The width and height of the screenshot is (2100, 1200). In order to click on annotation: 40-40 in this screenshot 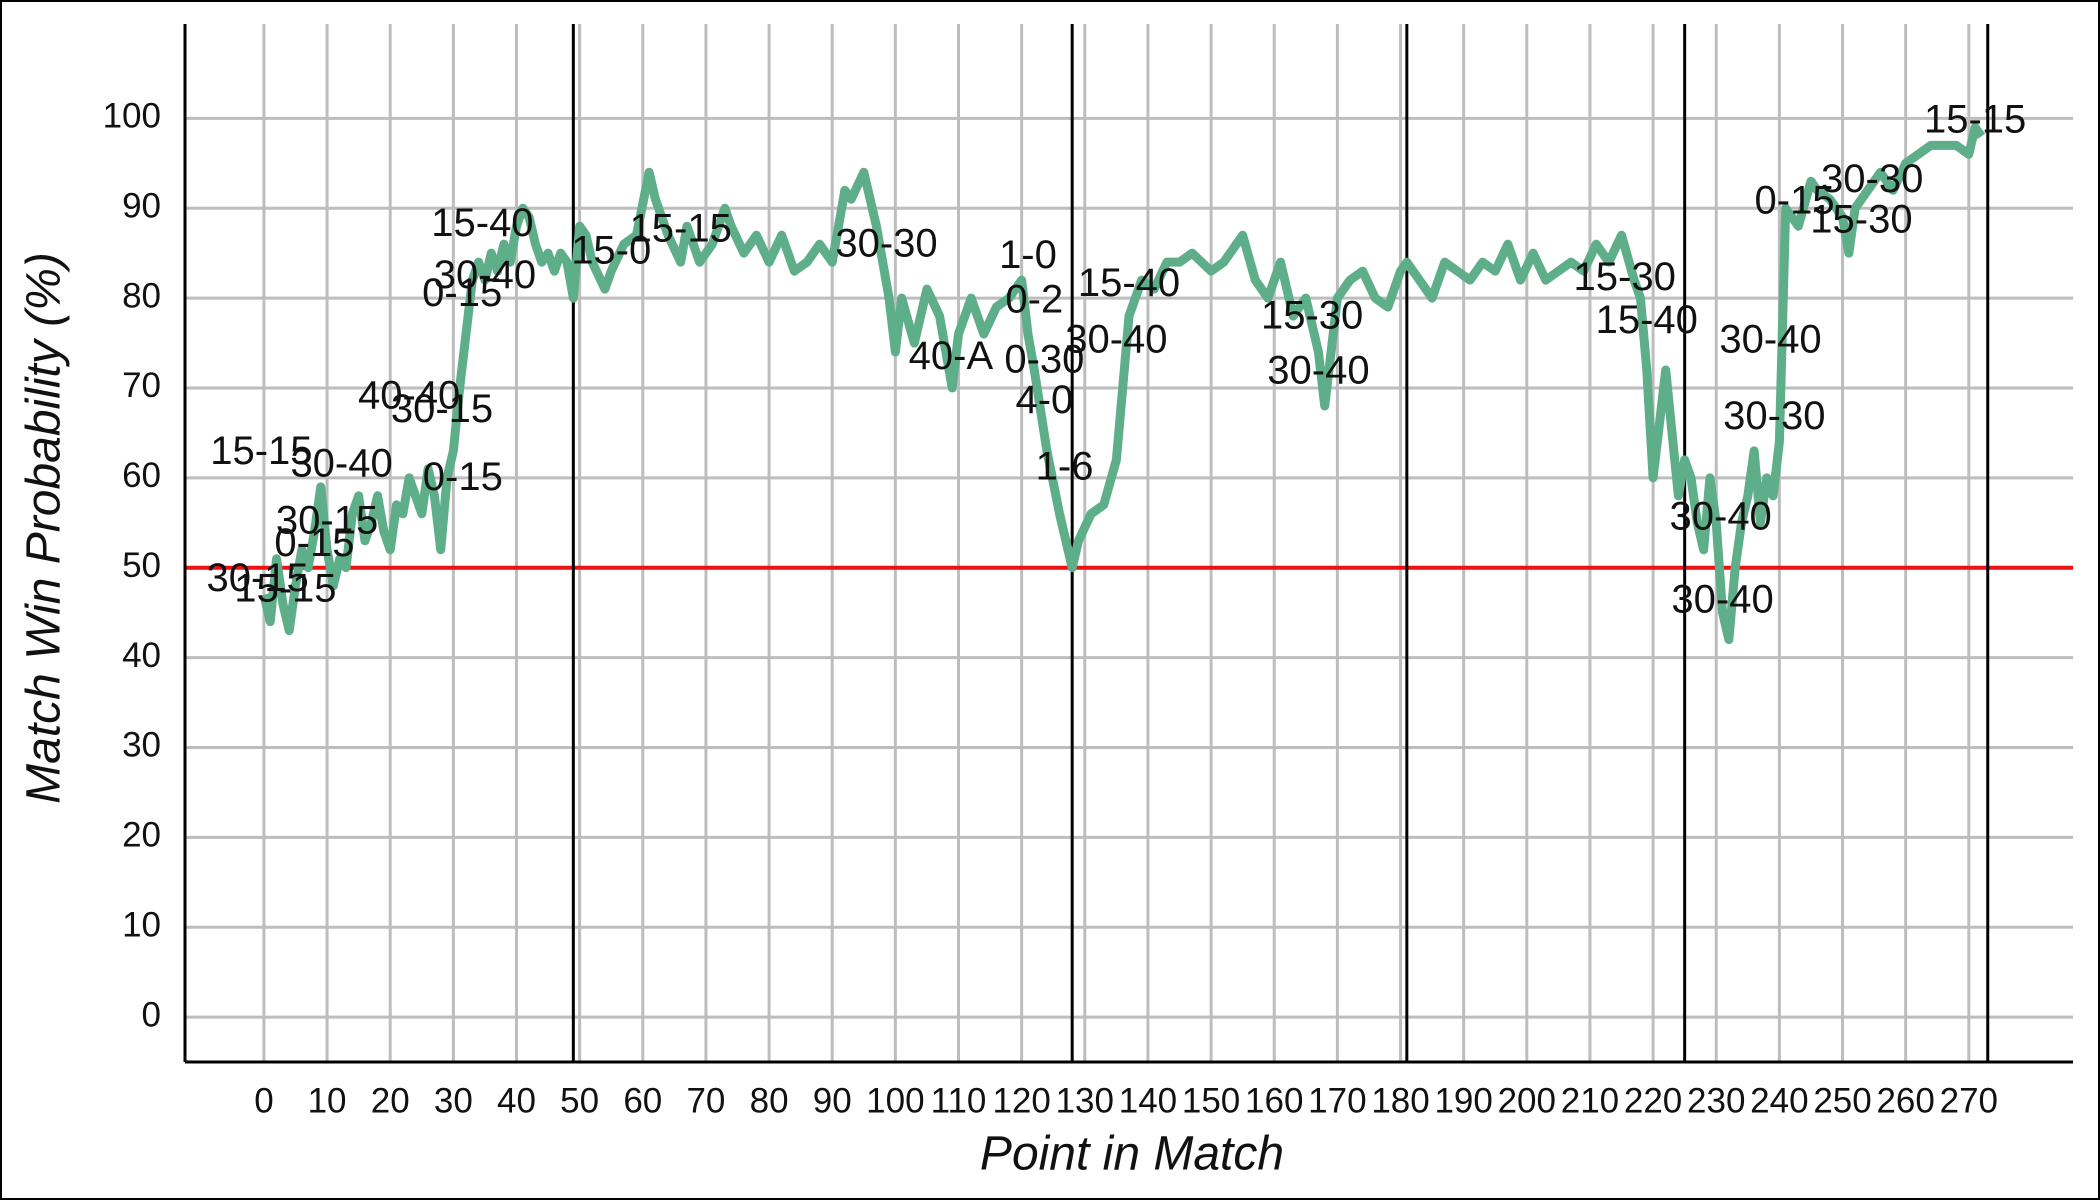, I will do `click(409, 395)`.